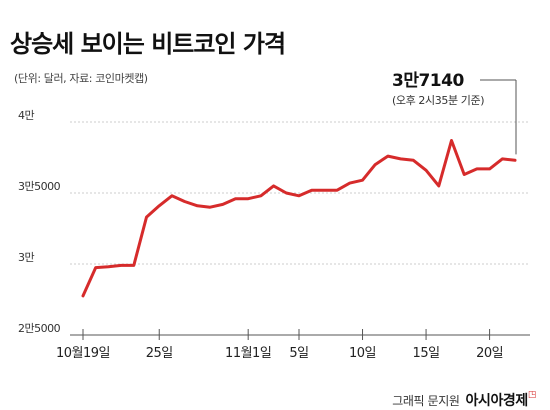 This screenshot has width=550, height=410. I want to click on y-tick-label: 2만5000, so click(39, 328).